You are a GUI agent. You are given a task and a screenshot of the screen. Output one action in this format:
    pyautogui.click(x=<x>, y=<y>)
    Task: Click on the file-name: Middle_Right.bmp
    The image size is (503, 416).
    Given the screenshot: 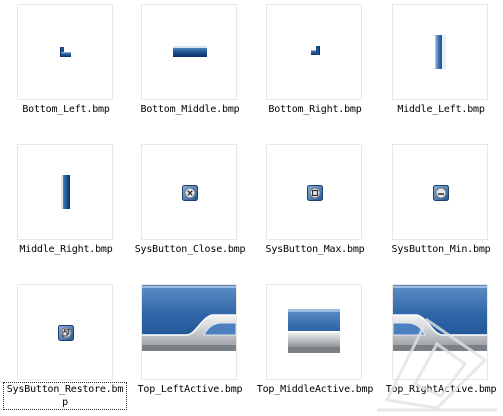 What is the action you would take?
    pyautogui.click(x=66, y=249)
    